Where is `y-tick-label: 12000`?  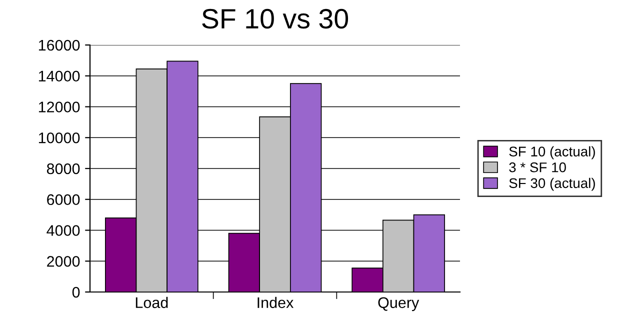 y-tick-label: 12000 is located at coordinates (59, 107).